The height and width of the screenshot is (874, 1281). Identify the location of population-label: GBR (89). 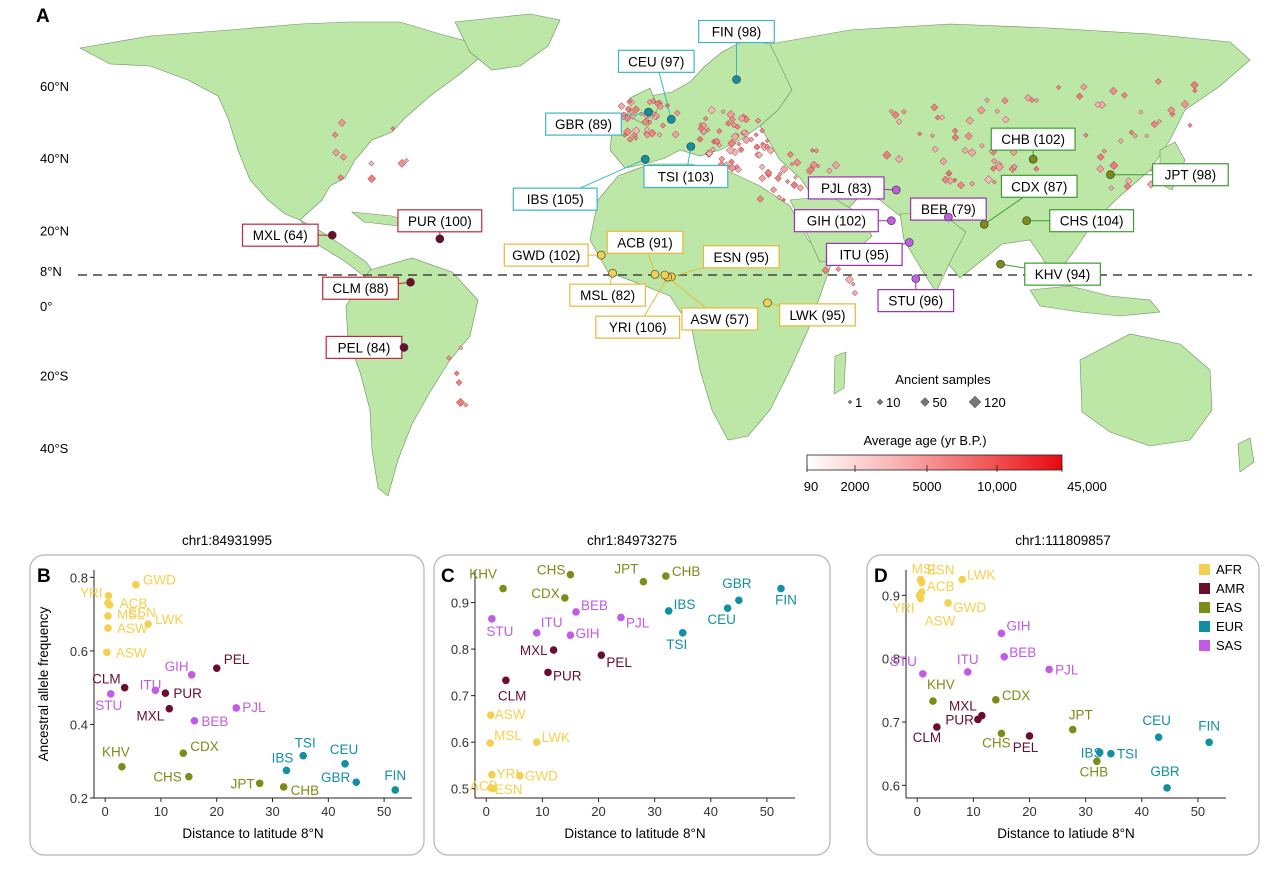
(583, 124).